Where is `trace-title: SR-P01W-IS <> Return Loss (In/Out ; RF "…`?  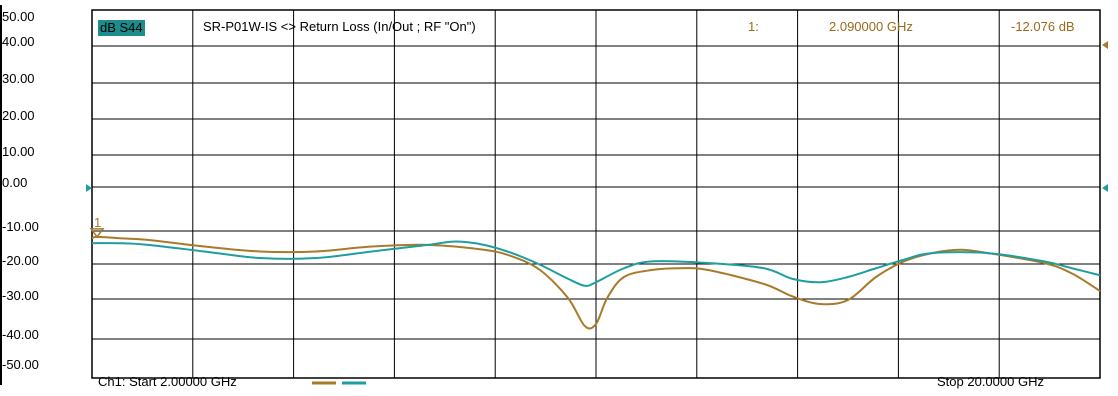
trace-title: SR-P01W-IS <> Return Loss (In/Out ; RF "… is located at coordinates (339, 26).